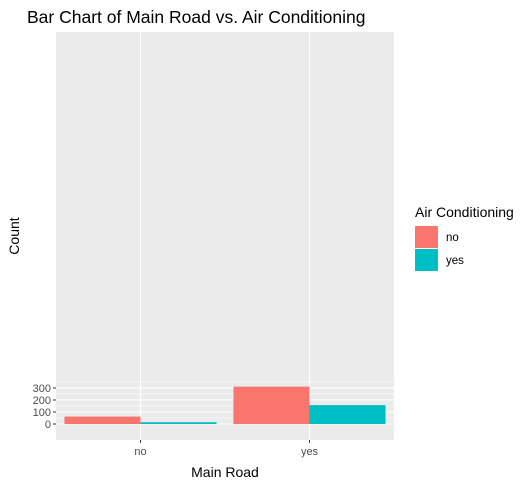 Image resolution: width=532 pixels, height=487 pixels. Describe the element at coordinates (225, 405) in the screenshot. I see `bars` at that location.